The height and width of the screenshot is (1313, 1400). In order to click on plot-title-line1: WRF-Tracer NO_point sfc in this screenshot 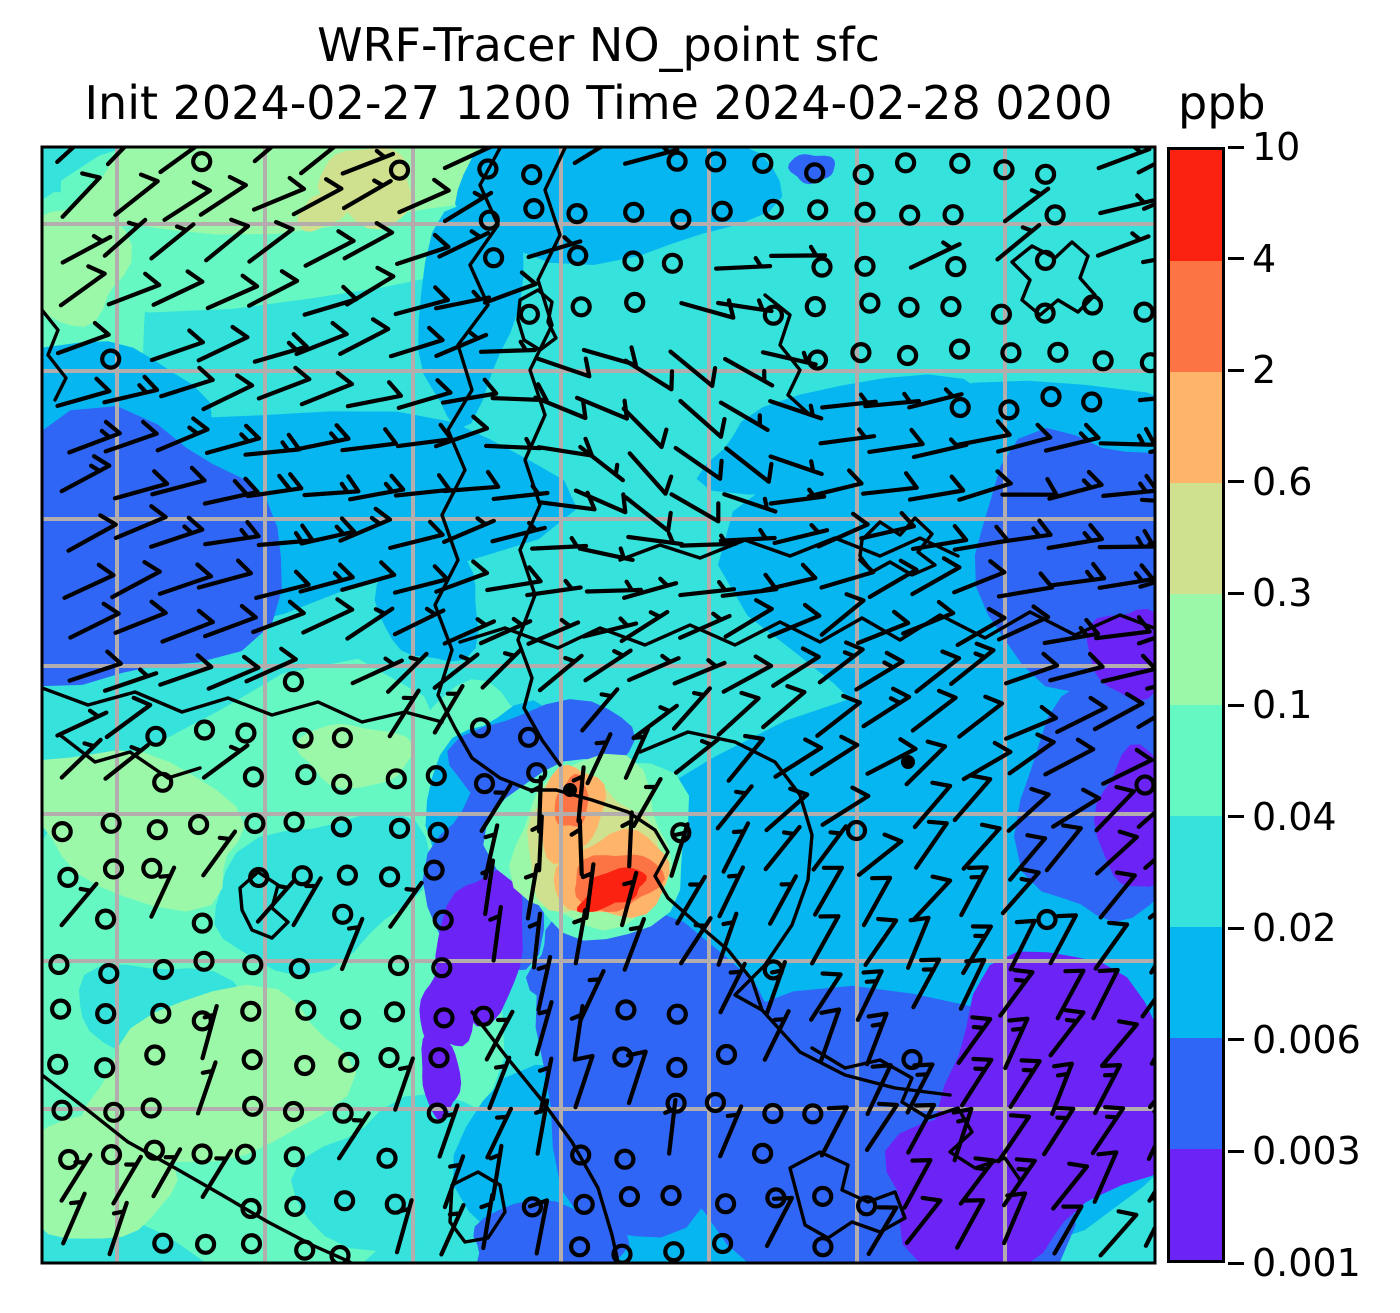, I will do `click(598, 45)`.